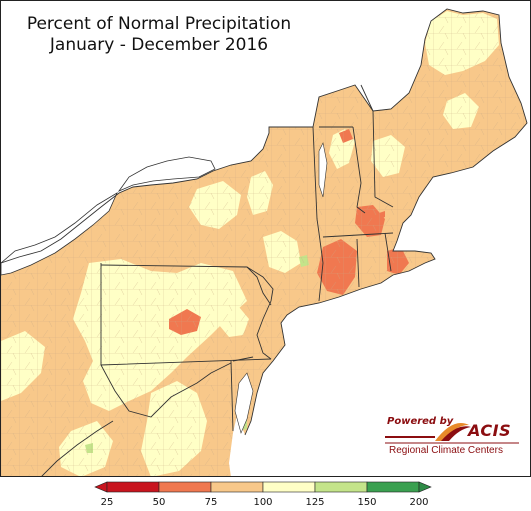 The image size is (531, 511). What do you see at coordinates (420, 421) in the screenshot?
I see `powered-by-label: Powered by` at bounding box center [420, 421].